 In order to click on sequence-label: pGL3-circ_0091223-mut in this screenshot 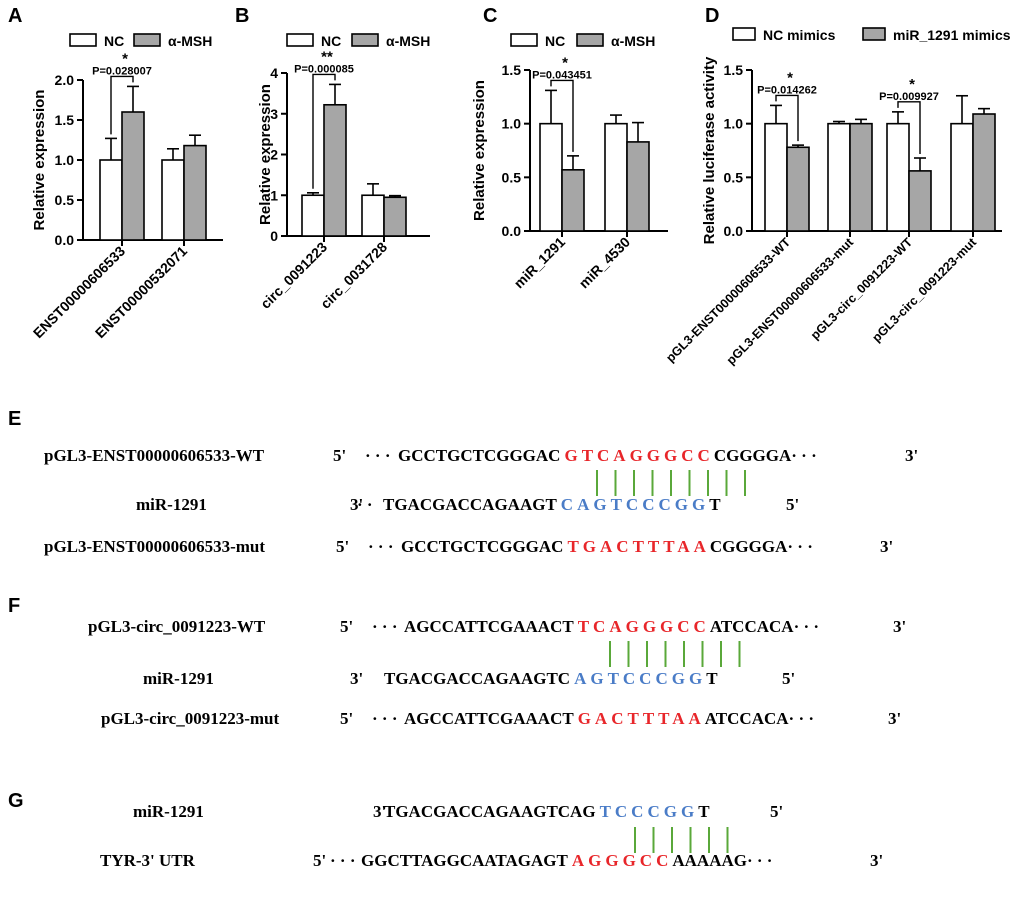, I will do `click(190, 718)`.